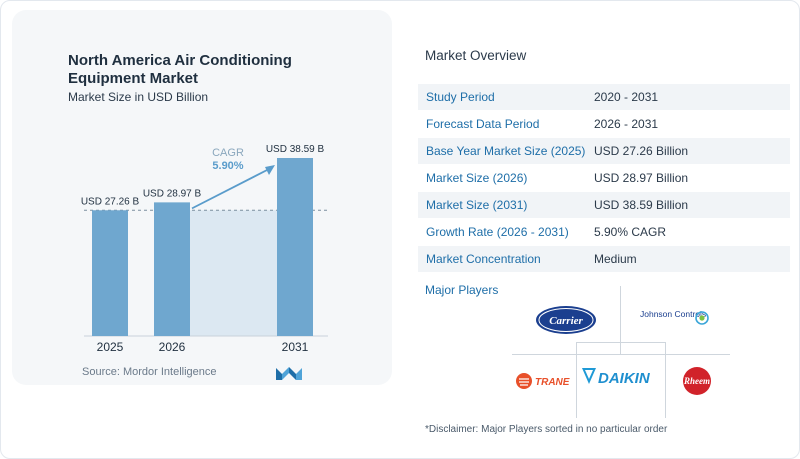 This screenshot has height=459, width=800. I want to click on overview-row-label: Growth Rate (2026 - 2031), so click(497, 232).